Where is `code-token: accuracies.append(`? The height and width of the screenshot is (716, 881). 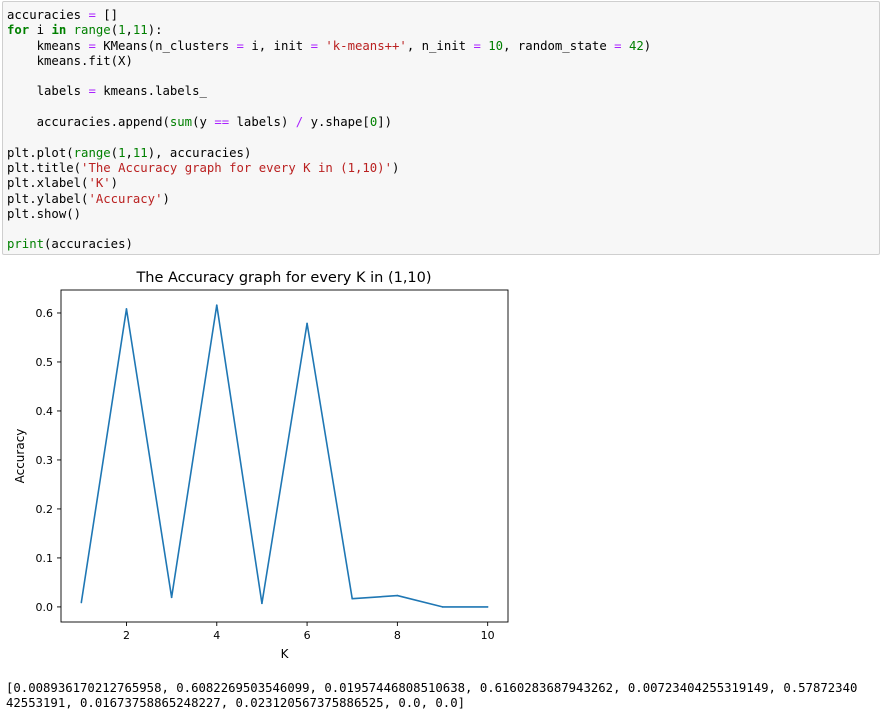 code-token: accuracies.append( is located at coordinates (88, 122).